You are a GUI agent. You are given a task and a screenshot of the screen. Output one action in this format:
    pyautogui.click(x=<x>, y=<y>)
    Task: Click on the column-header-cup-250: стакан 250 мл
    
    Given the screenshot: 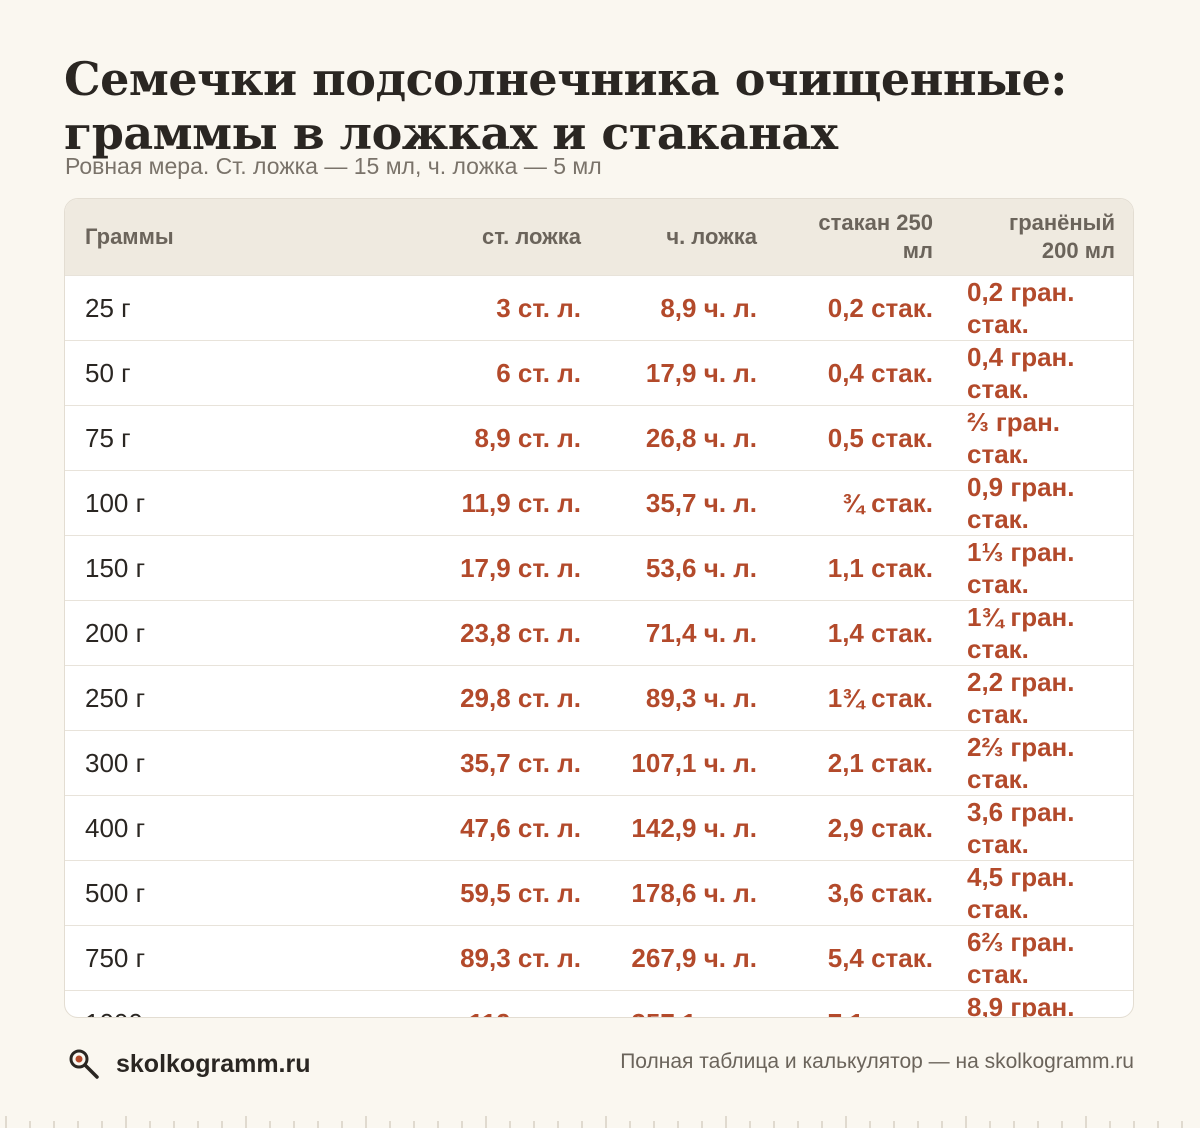 What is the action you would take?
    pyautogui.click(x=875, y=236)
    